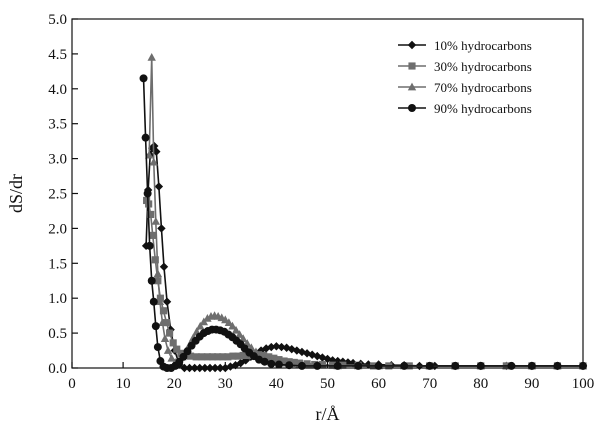  What do you see at coordinates (123, 384) in the screenshot?
I see `x-tick-label: 10` at bounding box center [123, 384].